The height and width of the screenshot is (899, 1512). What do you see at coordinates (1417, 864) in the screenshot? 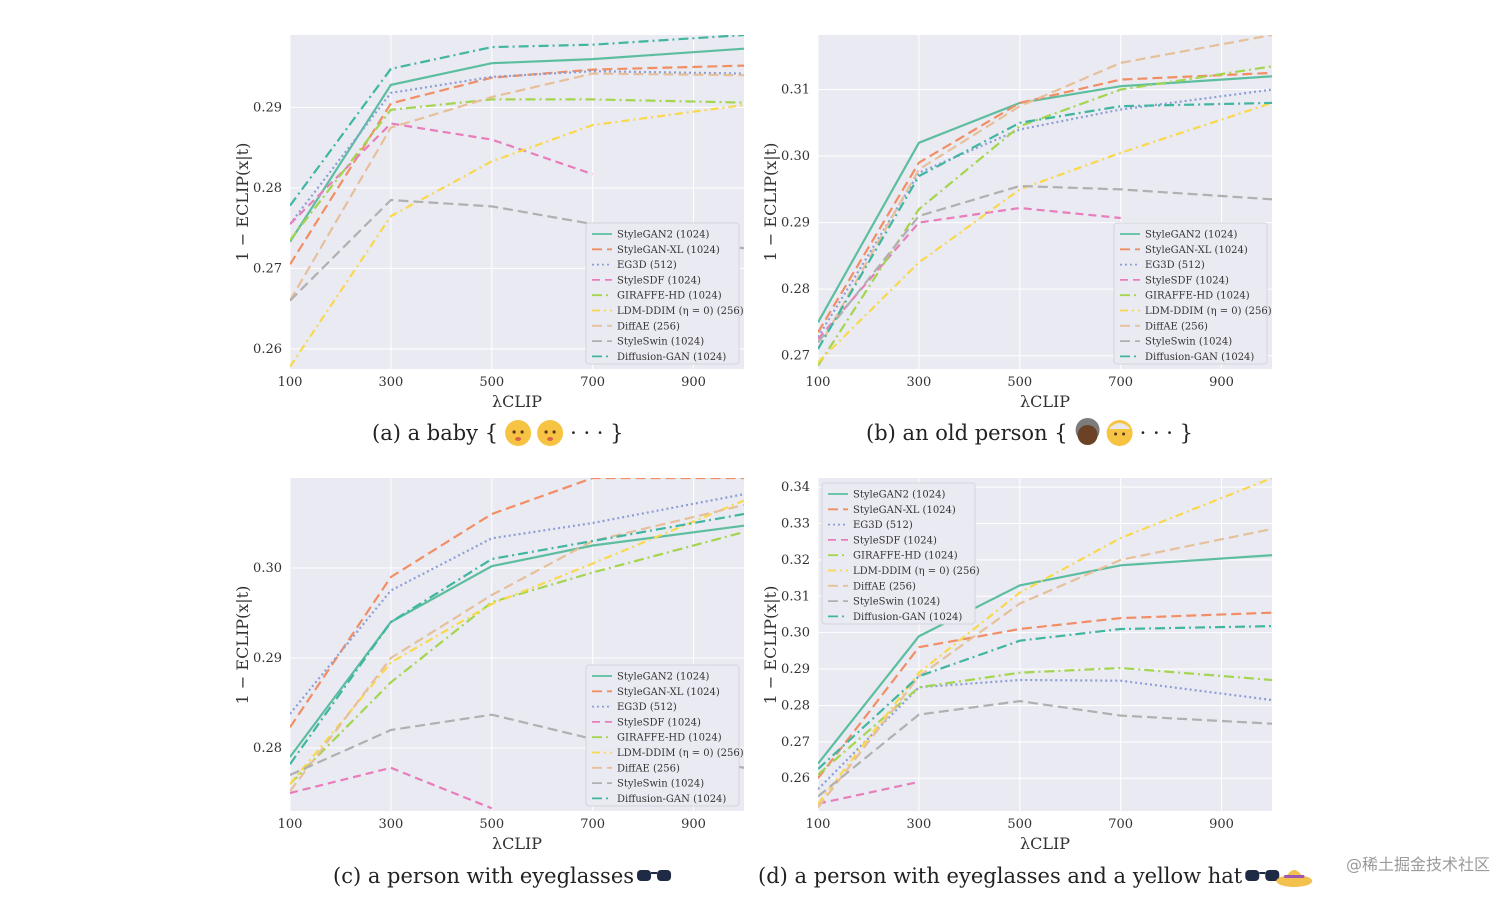
I see `watermark: @稀土掘金技术社区` at bounding box center [1417, 864].